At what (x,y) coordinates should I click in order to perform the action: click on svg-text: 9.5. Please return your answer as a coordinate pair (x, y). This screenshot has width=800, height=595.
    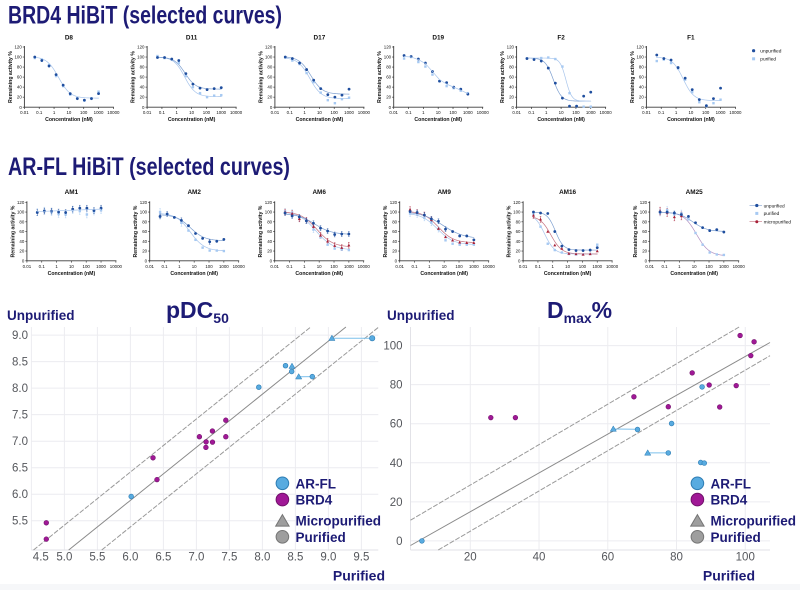
    Looking at the image, I should click on (361, 558).